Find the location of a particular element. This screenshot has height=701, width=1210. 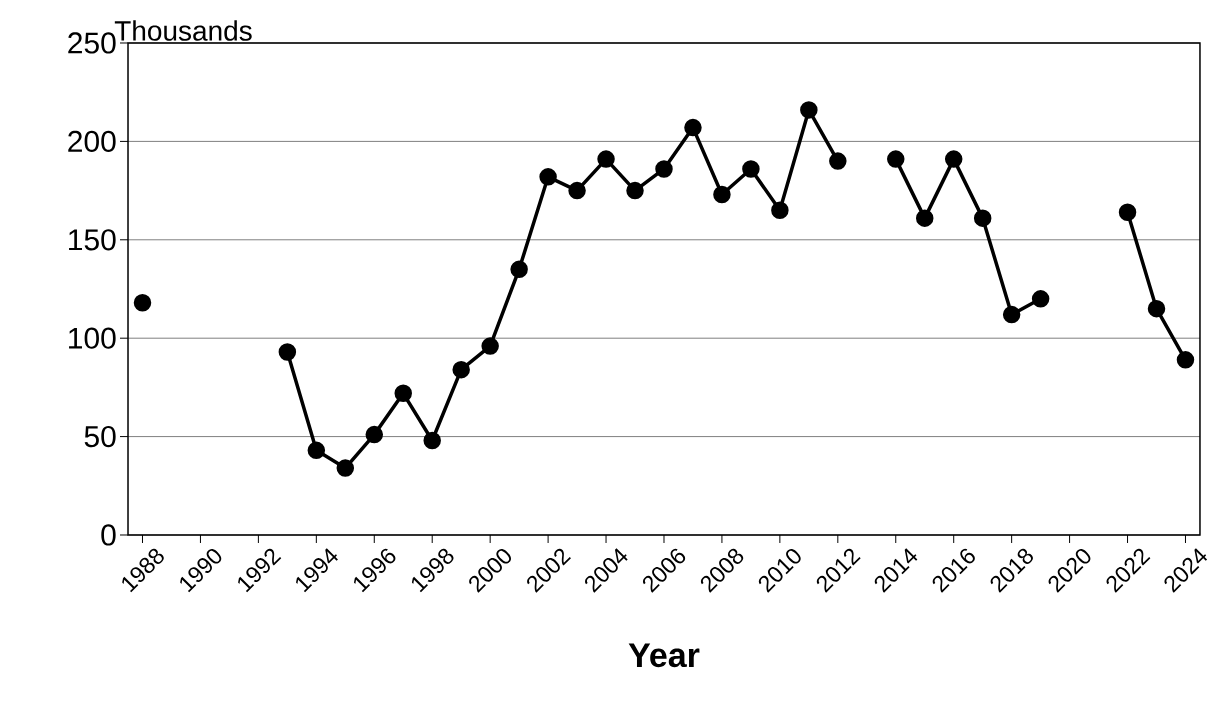

y-tick-label: 250 is located at coordinates (92, 43).